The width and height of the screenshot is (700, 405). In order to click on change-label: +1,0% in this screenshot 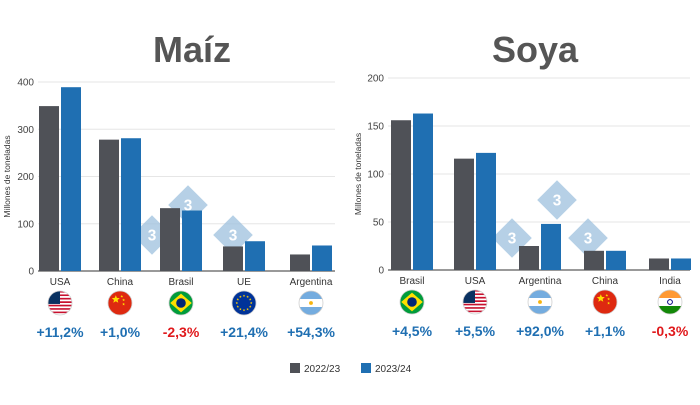, I will do `click(120, 332)`.